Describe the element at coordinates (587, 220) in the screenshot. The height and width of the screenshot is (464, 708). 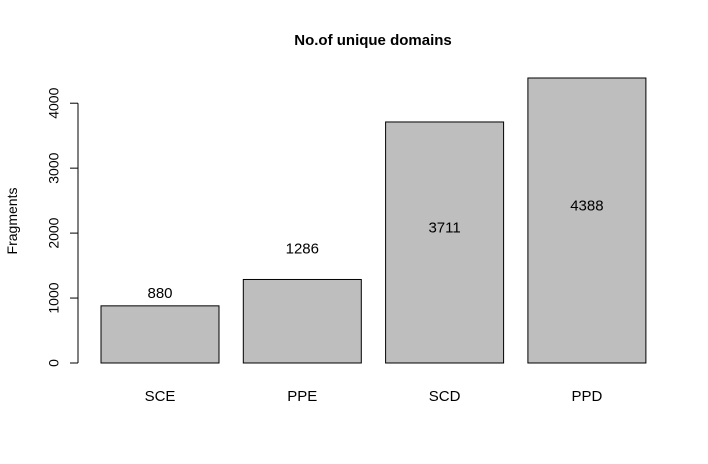
I see `bar-ppd` at that location.